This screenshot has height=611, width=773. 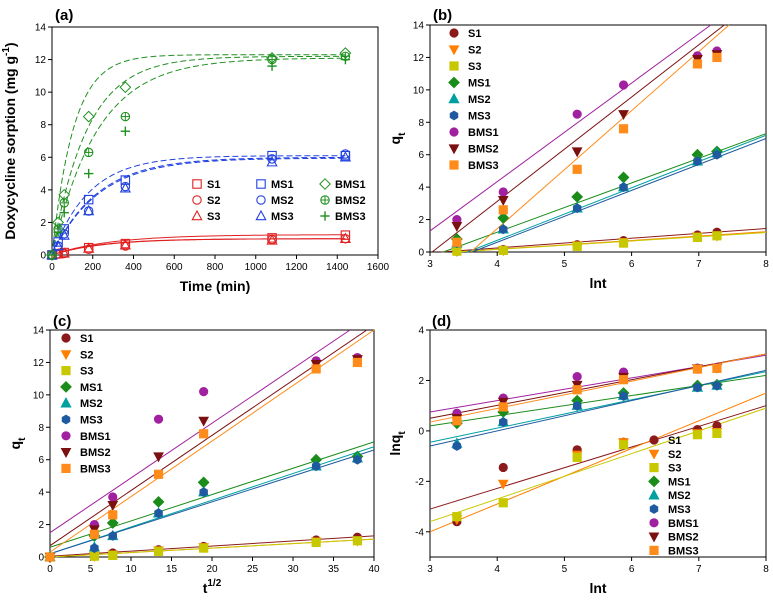 I want to click on fit-curve-ms2, so click(x=198, y=206).